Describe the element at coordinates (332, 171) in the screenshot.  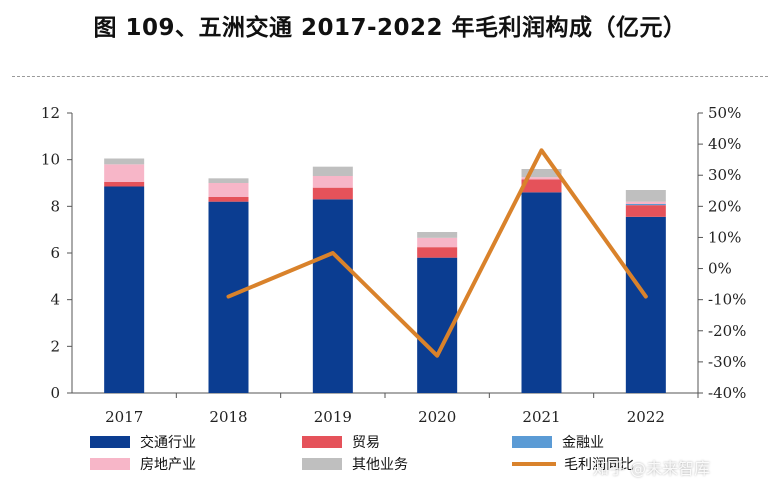
I see `bar-segment-其他业务-2019` at that location.